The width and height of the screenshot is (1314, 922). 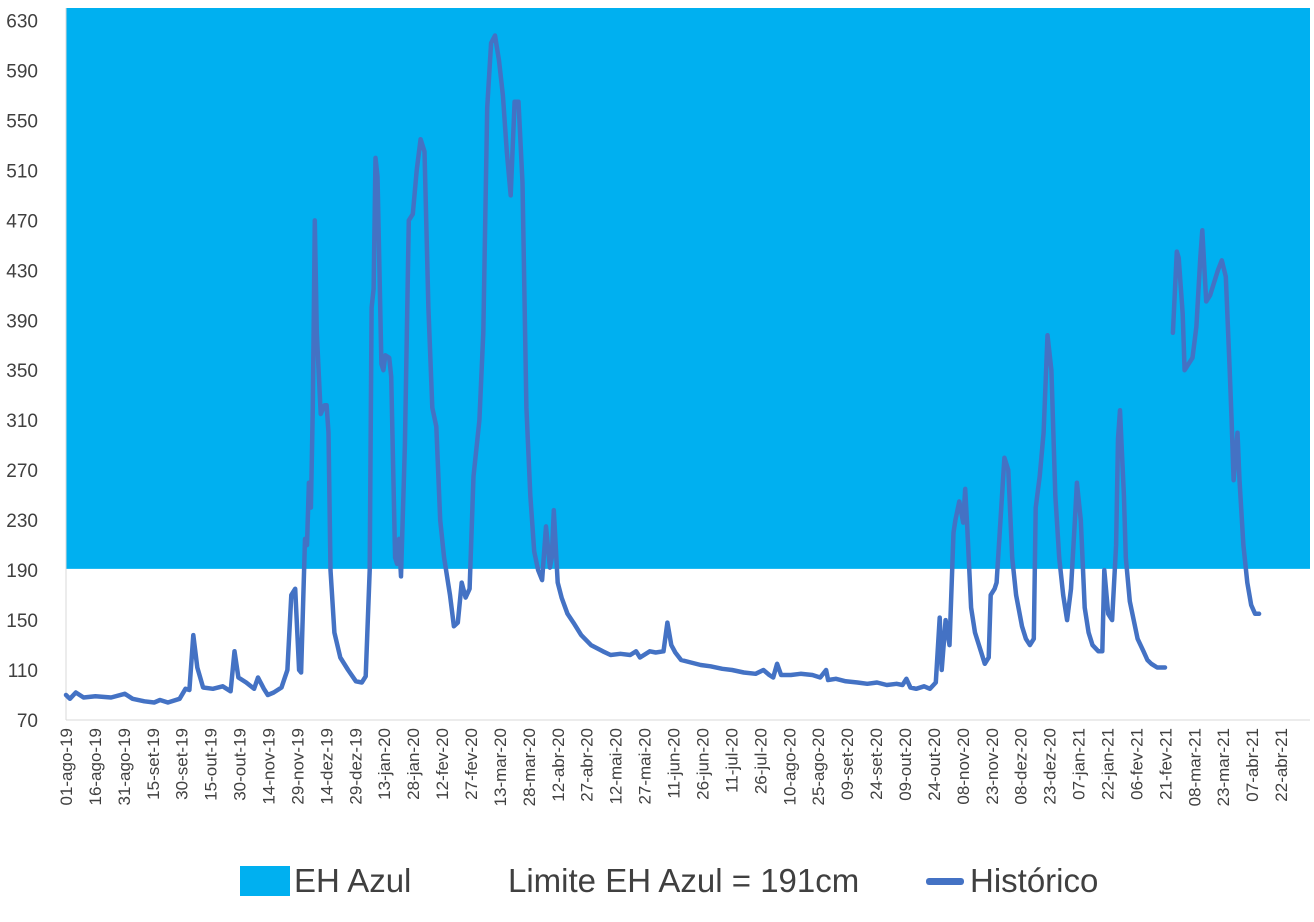 I want to click on y-tick-label: 310, so click(x=22, y=421).